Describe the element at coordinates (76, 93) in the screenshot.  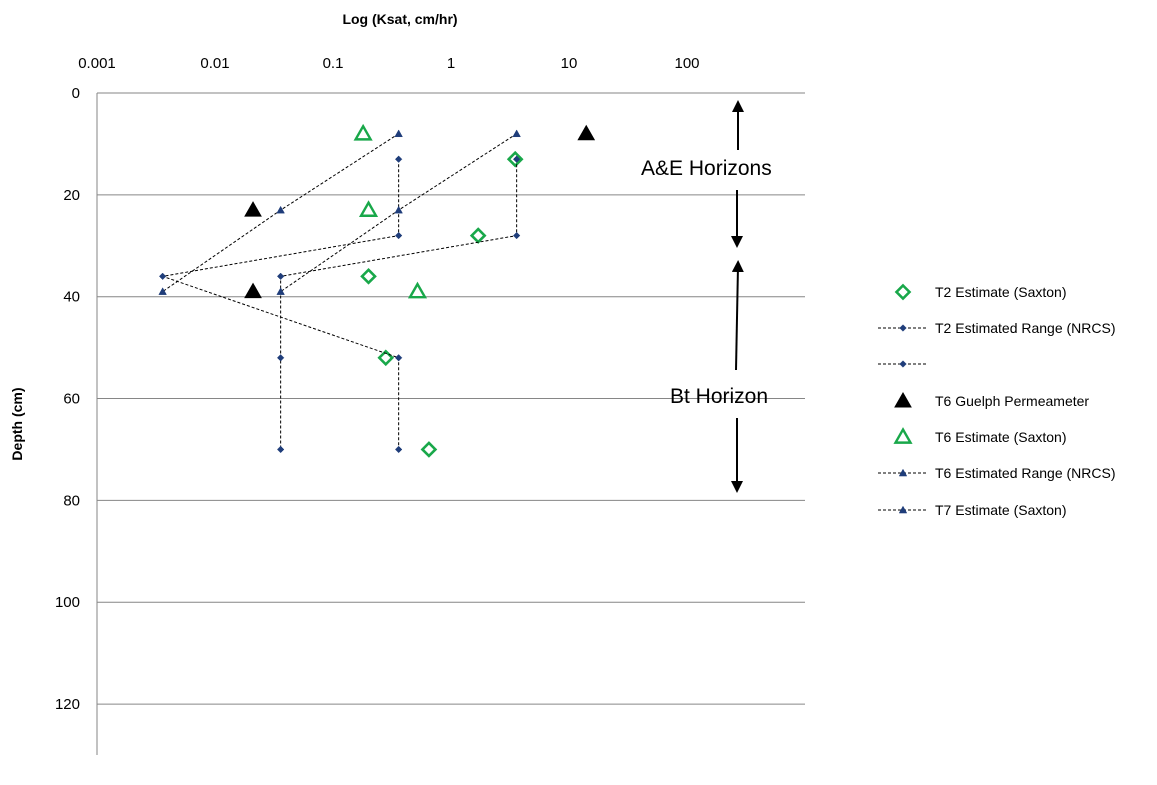
I see `y-tick-label: 0` at that location.